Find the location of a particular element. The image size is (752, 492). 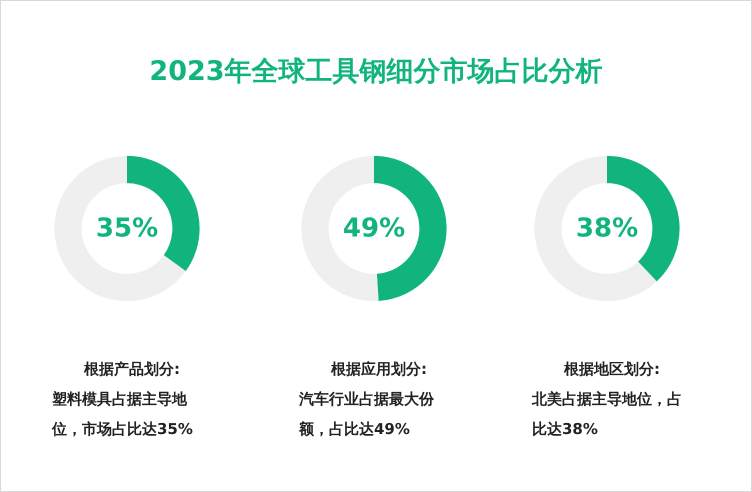

text: 2023年全球工具钢细分市场占比分析 is located at coordinates (376, 72).